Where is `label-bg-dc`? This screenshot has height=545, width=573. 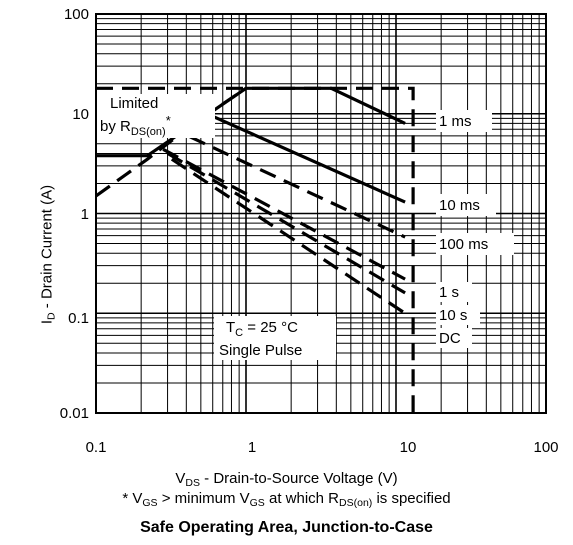
label-bg-dc is located at coordinates (454, 338).